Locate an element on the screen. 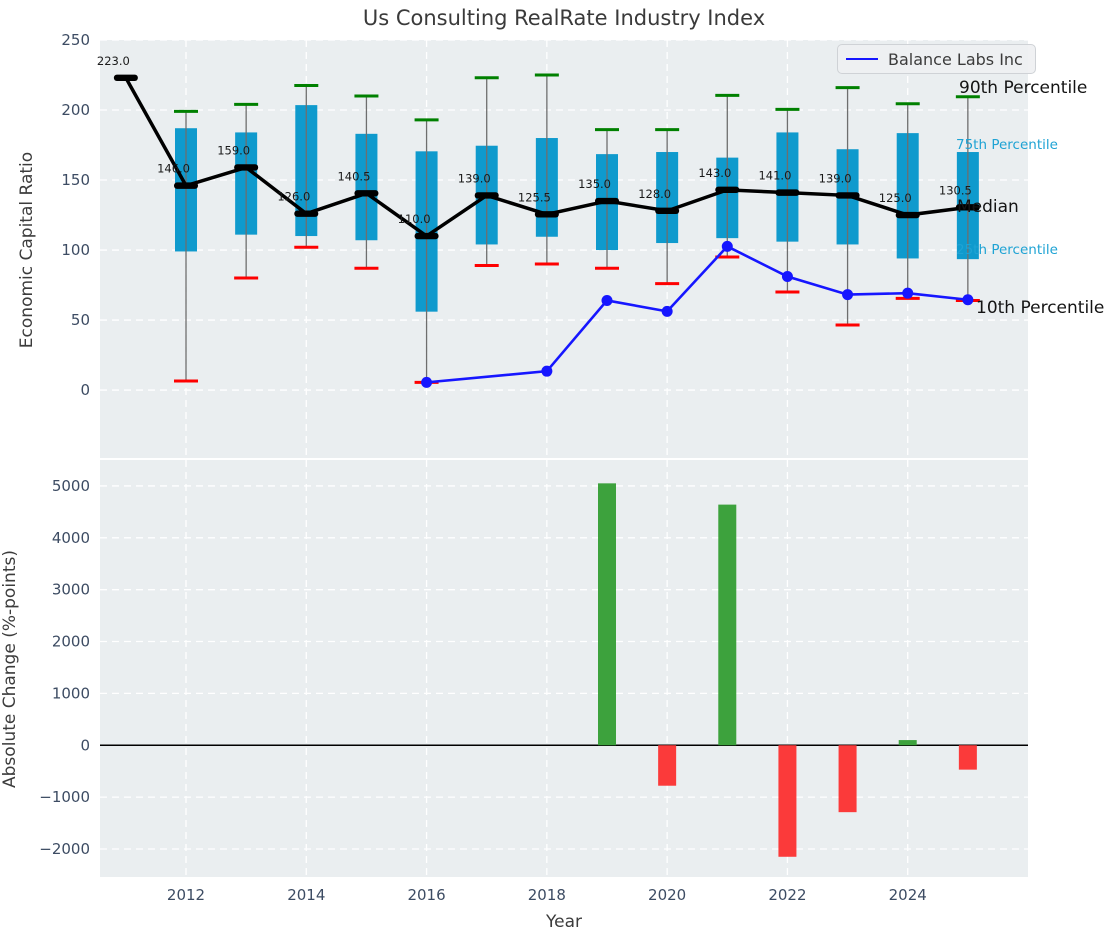  annotation-90th-percentile: 90th Percentile is located at coordinates (1023, 88).